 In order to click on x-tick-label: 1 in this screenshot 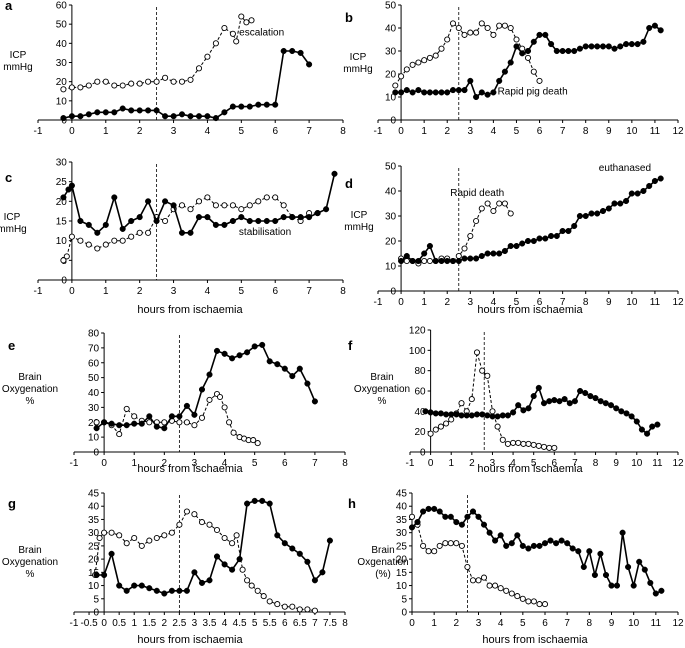, I will do `click(106, 131)`.